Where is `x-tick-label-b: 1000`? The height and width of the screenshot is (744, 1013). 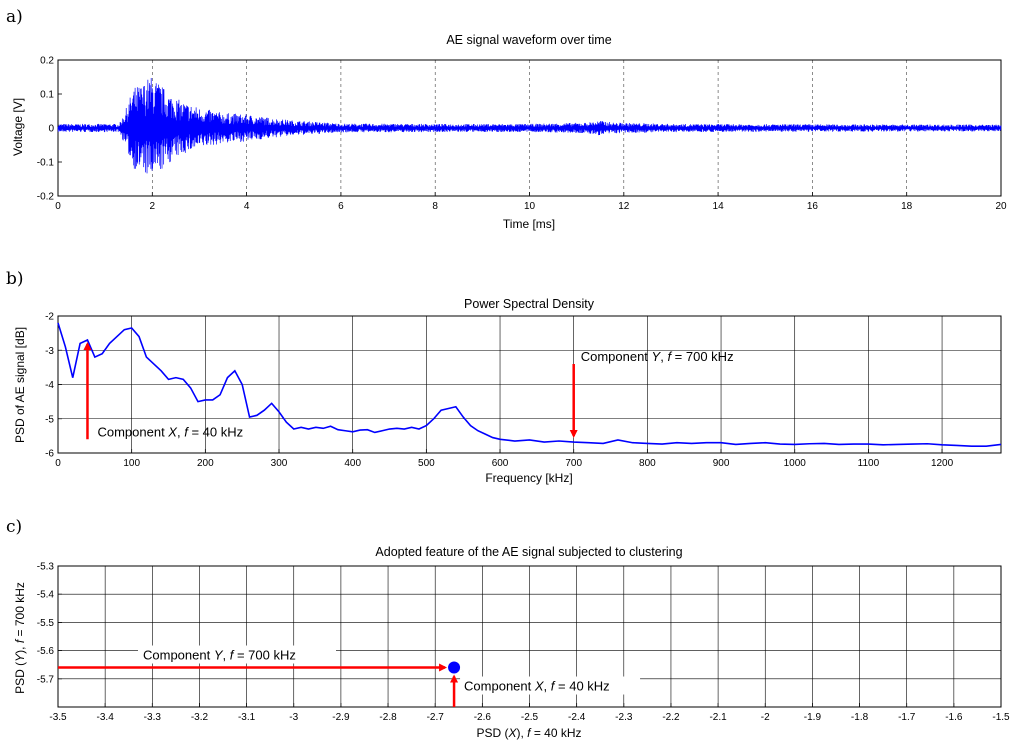
x-tick-label-b: 1000 is located at coordinates (795, 463).